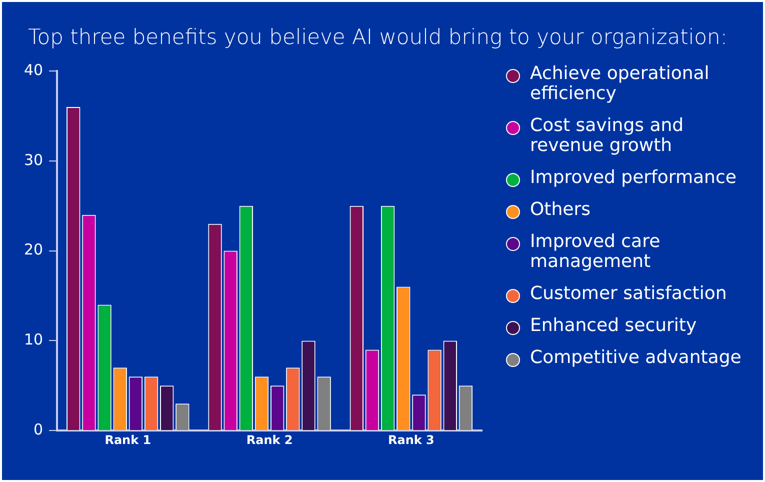 The width and height of the screenshot is (765, 482). What do you see at coordinates (596, 251) in the screenshot?
I see `legend-label: Improved care management` at bounding box center [596, 251].